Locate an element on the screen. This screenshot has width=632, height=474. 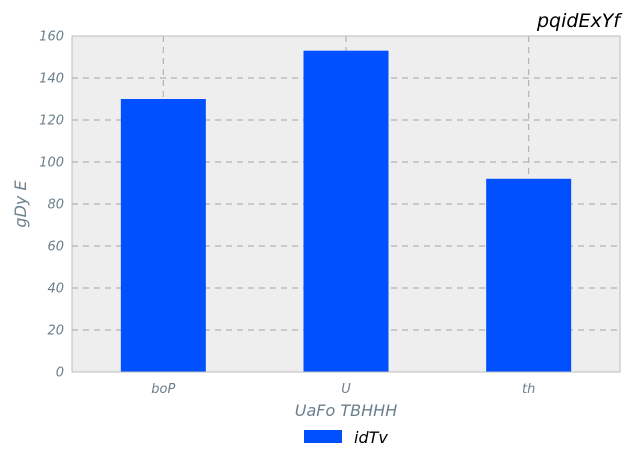
y-axis-ticks: 0 20 40 60 80 100 120 140 160 is located at coordinates (51, 205).